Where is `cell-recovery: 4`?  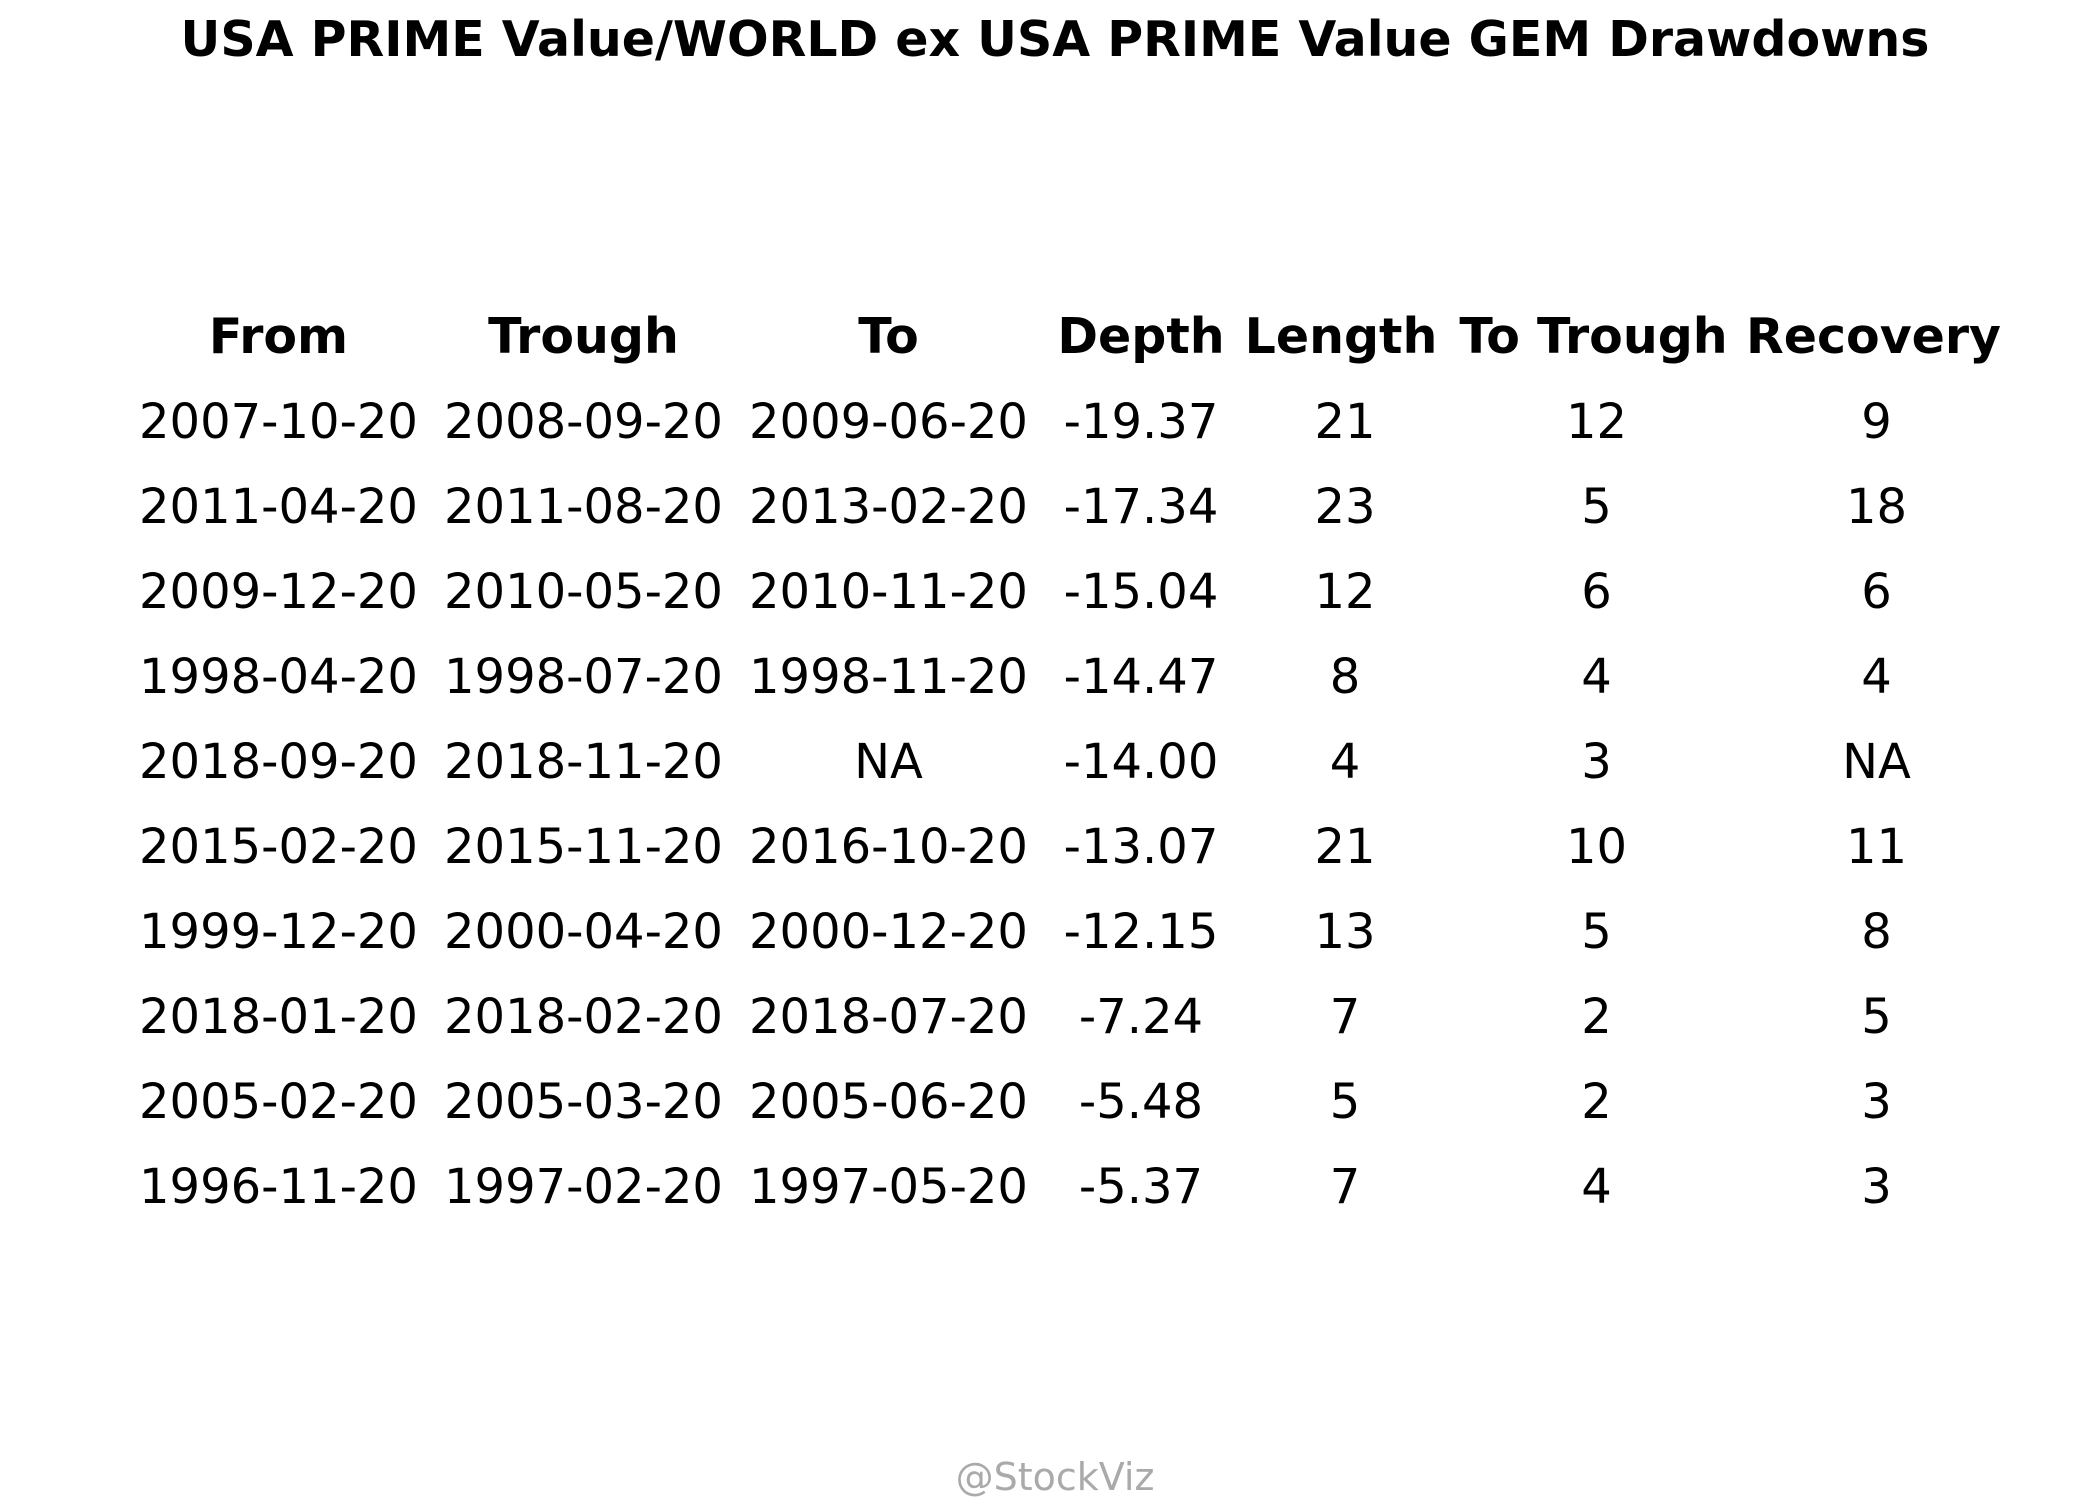
cell-recovery: 4 is located at coordinates (1876, 676).